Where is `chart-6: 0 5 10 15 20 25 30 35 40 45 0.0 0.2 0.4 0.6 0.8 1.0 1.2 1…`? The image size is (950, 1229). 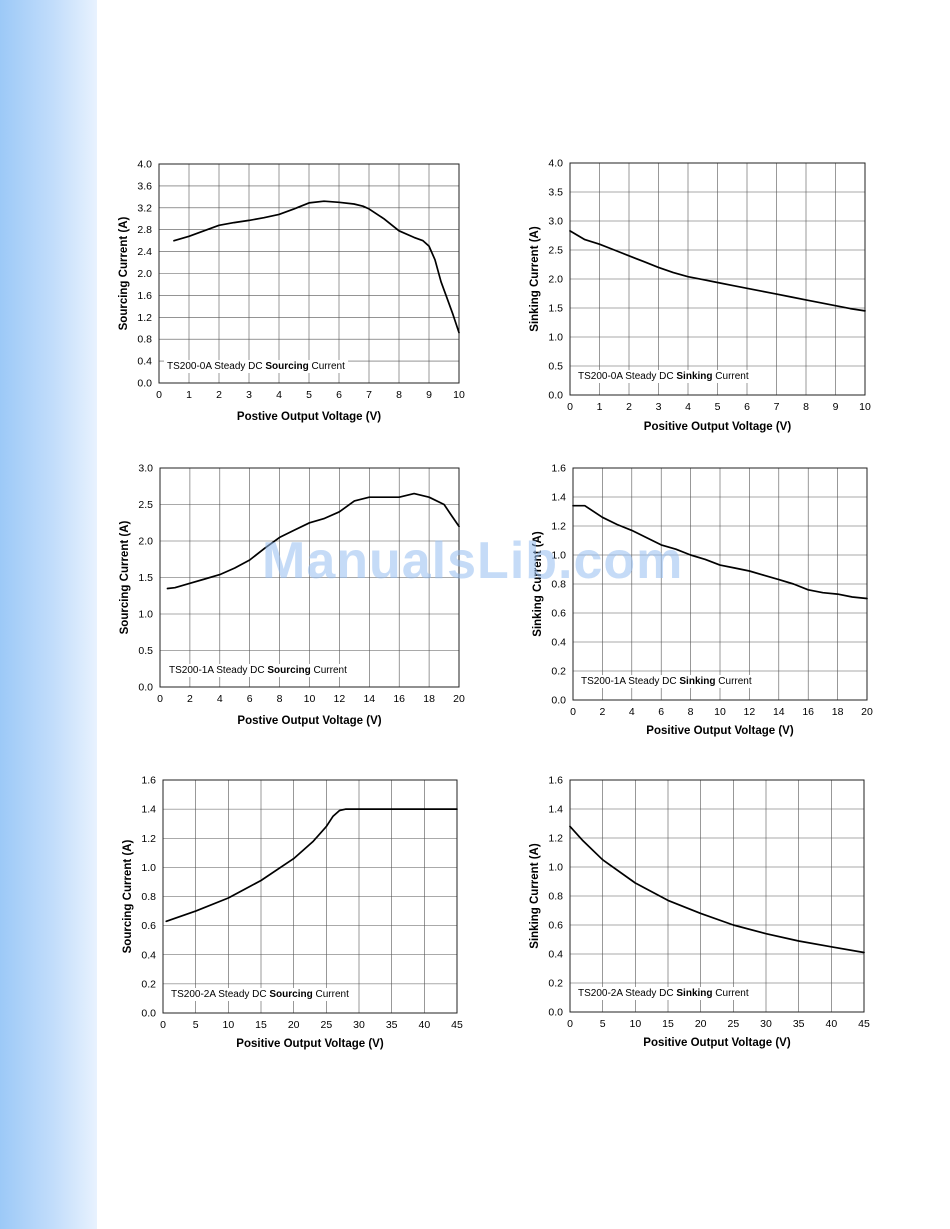 chart-6: 0 5 10 15 20 25 30 35 40 45 0.0 0.2 0.4 0.6 0.8 1.0 1.2 1… is located at coordinates (699, 912).